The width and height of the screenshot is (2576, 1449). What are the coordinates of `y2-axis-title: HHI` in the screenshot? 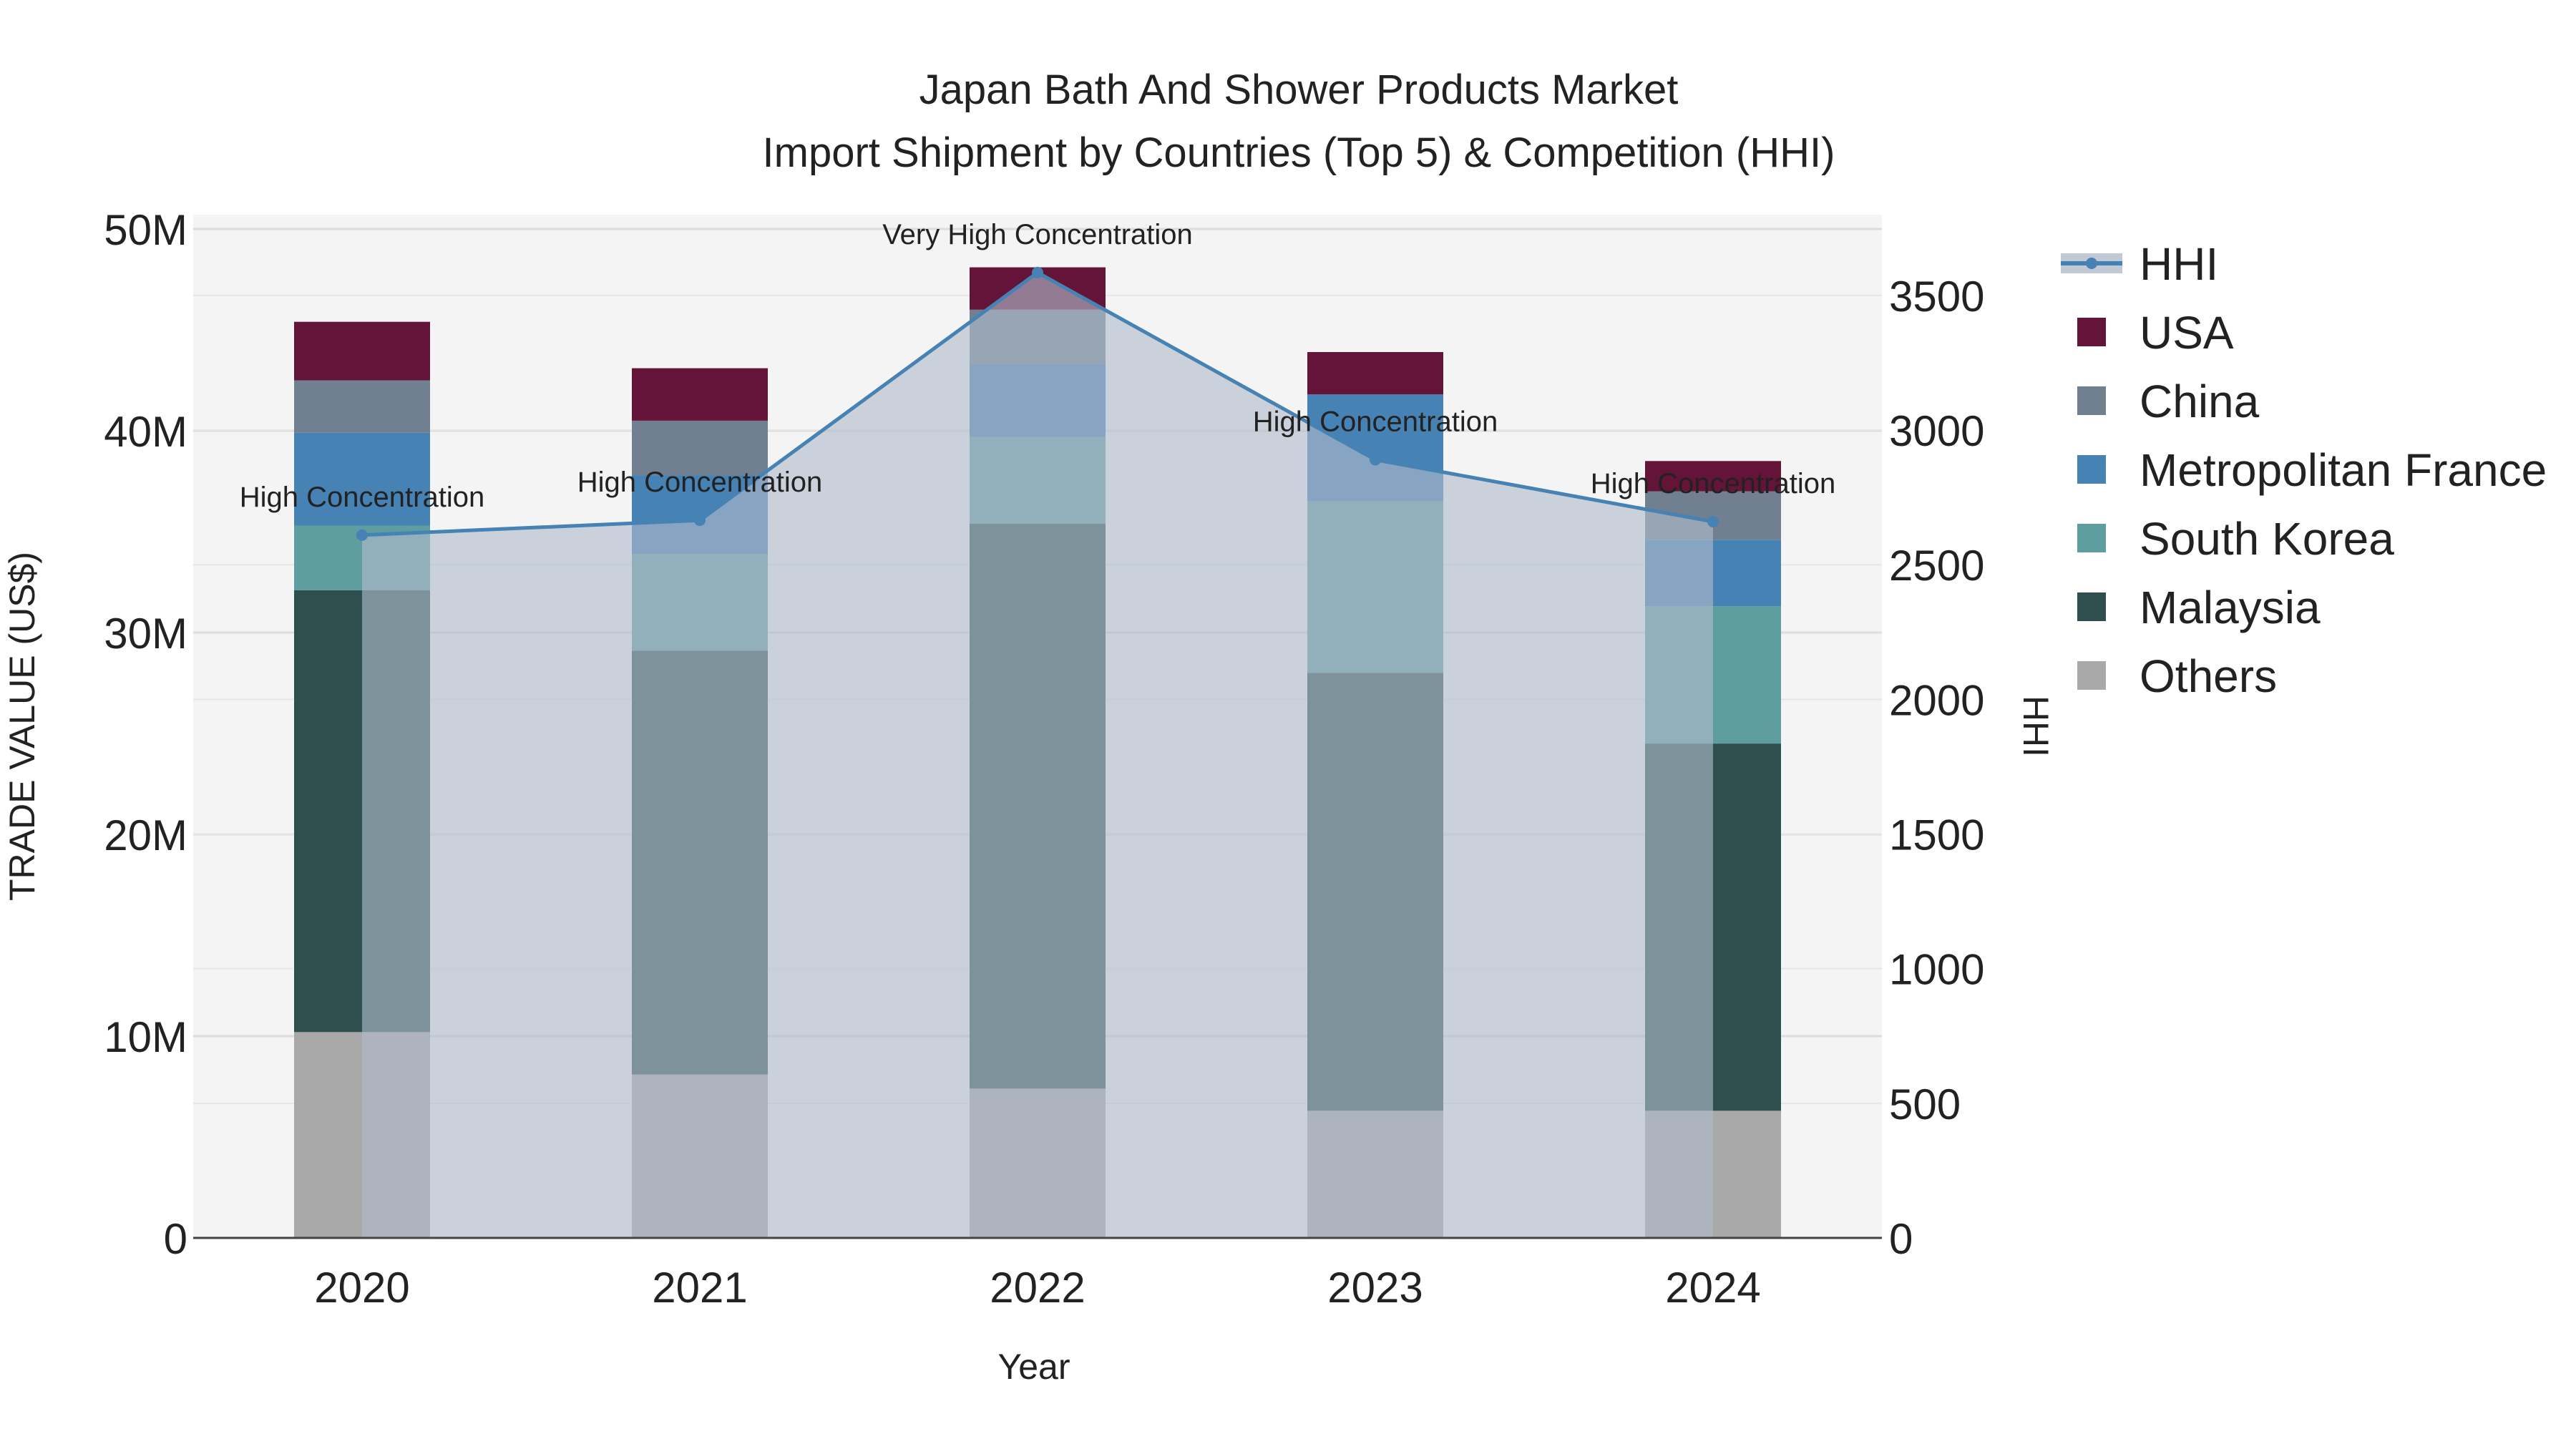 It's located at (2036, 726).